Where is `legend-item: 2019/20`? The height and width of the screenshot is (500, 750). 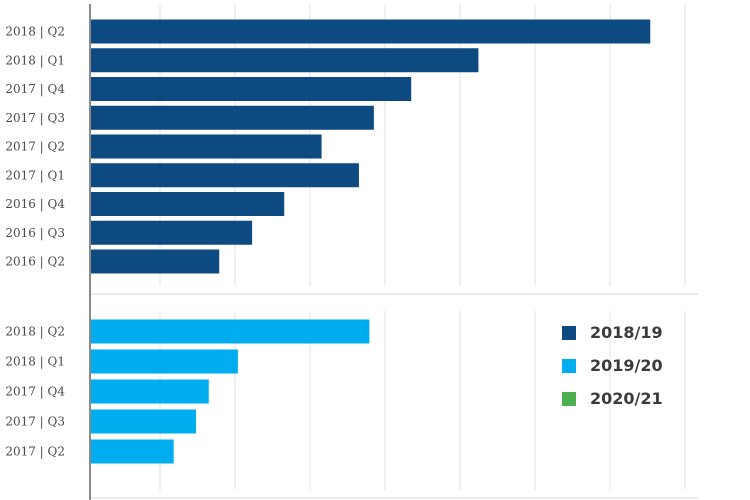 legend-item: 2019/20 is located at coordinates (612, 365).